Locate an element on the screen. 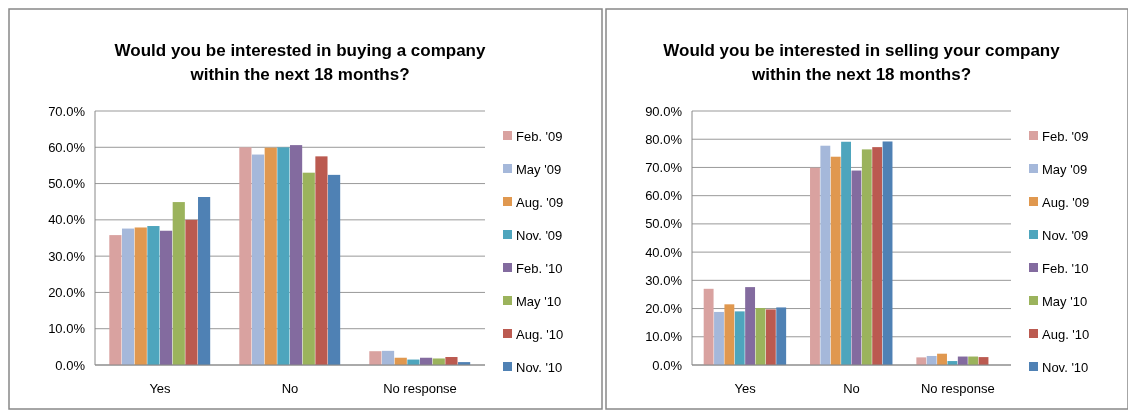 This screenshot has height=410, width=1128. chart-title: Would you be interested in buying a company within the next 18 months? is located at coordinates (300, 62).